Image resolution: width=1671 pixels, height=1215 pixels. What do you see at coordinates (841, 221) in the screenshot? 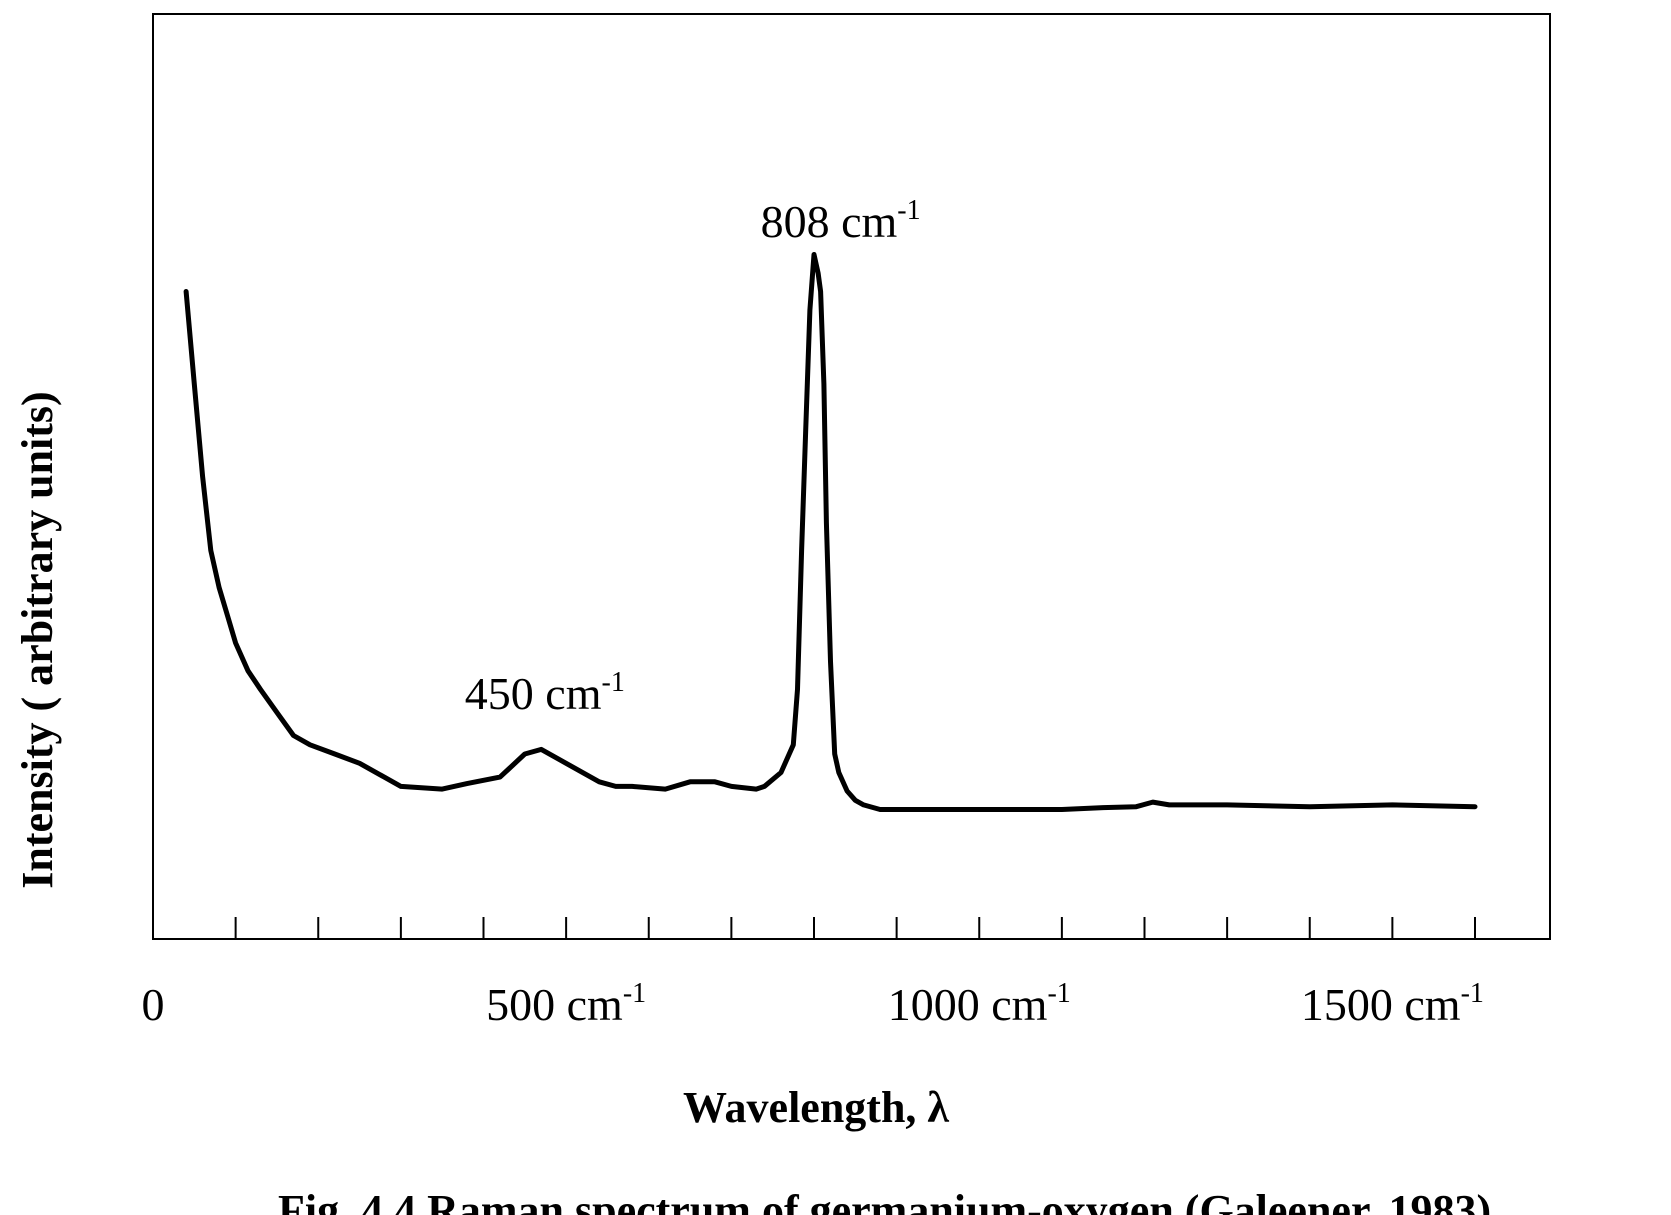
I see `peak-label: 808 cm-1` at bounding box center [841, 221].